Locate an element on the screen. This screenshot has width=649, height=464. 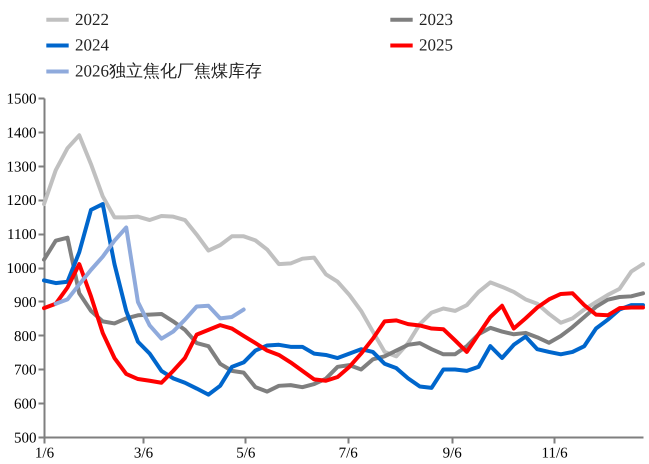
x-tick-label: 9/6 is located at coordinates (452, 454).